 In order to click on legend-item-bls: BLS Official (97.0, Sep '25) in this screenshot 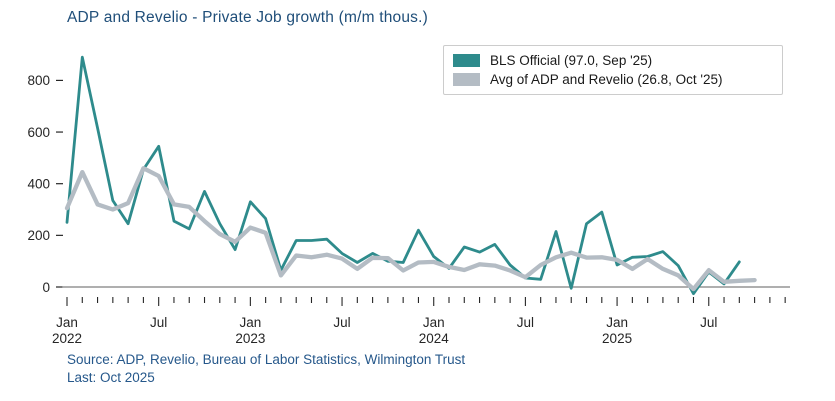, I will do `click(613, 60)`.